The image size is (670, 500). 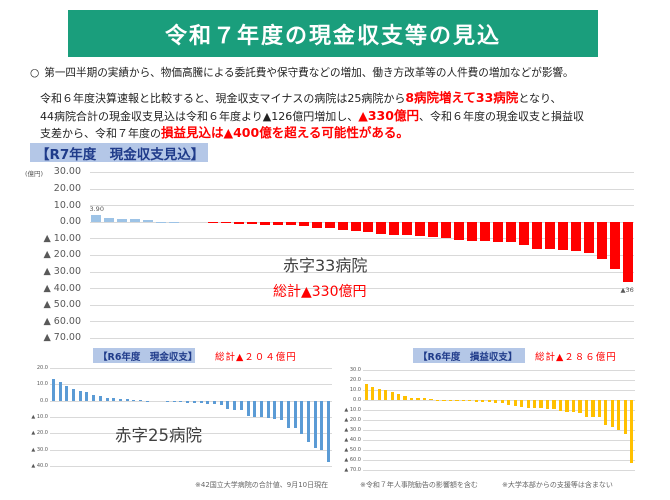 What do you see at coordinates (96, 209) in the screenshot?
I see `data-label: 3.90` at bounding box center [96, 209].